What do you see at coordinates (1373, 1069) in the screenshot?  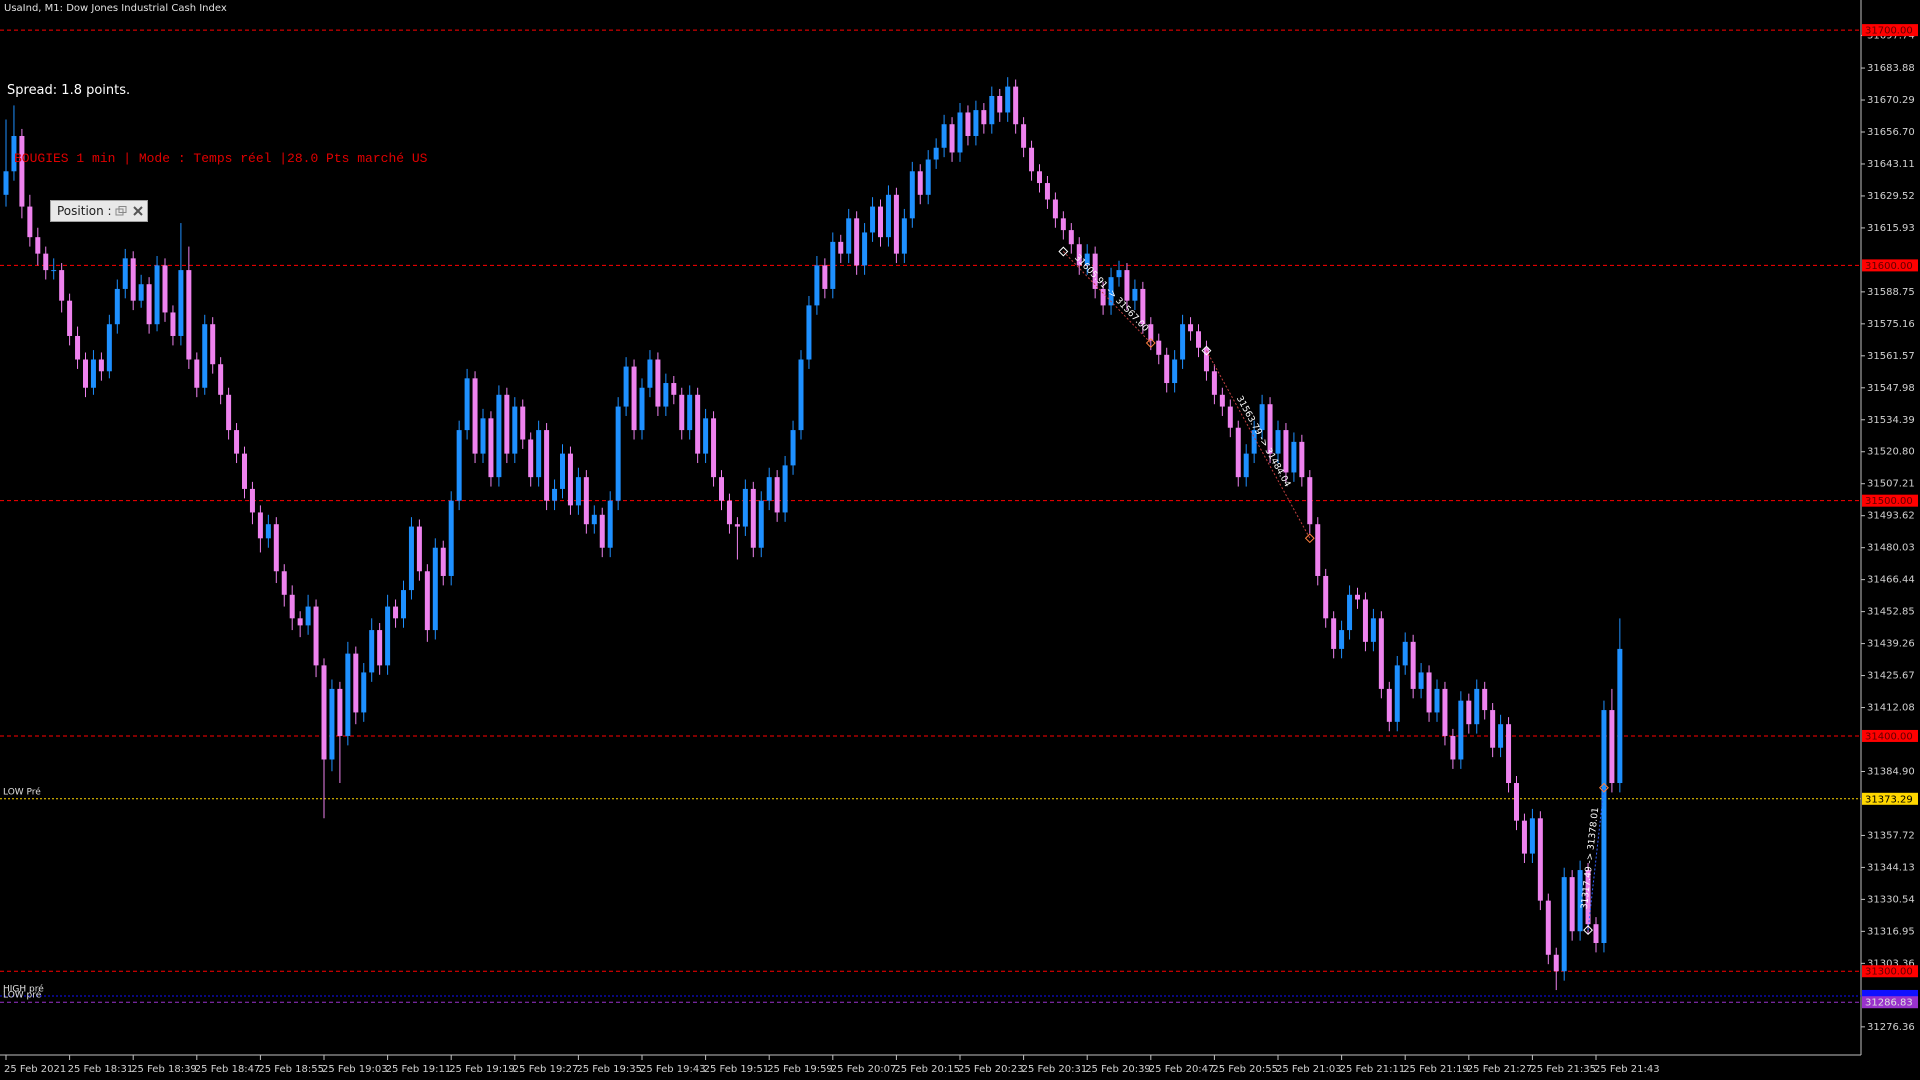 I see `x-tick-label: 25 Feb 21:11` at bounding box center [1373, 1069].